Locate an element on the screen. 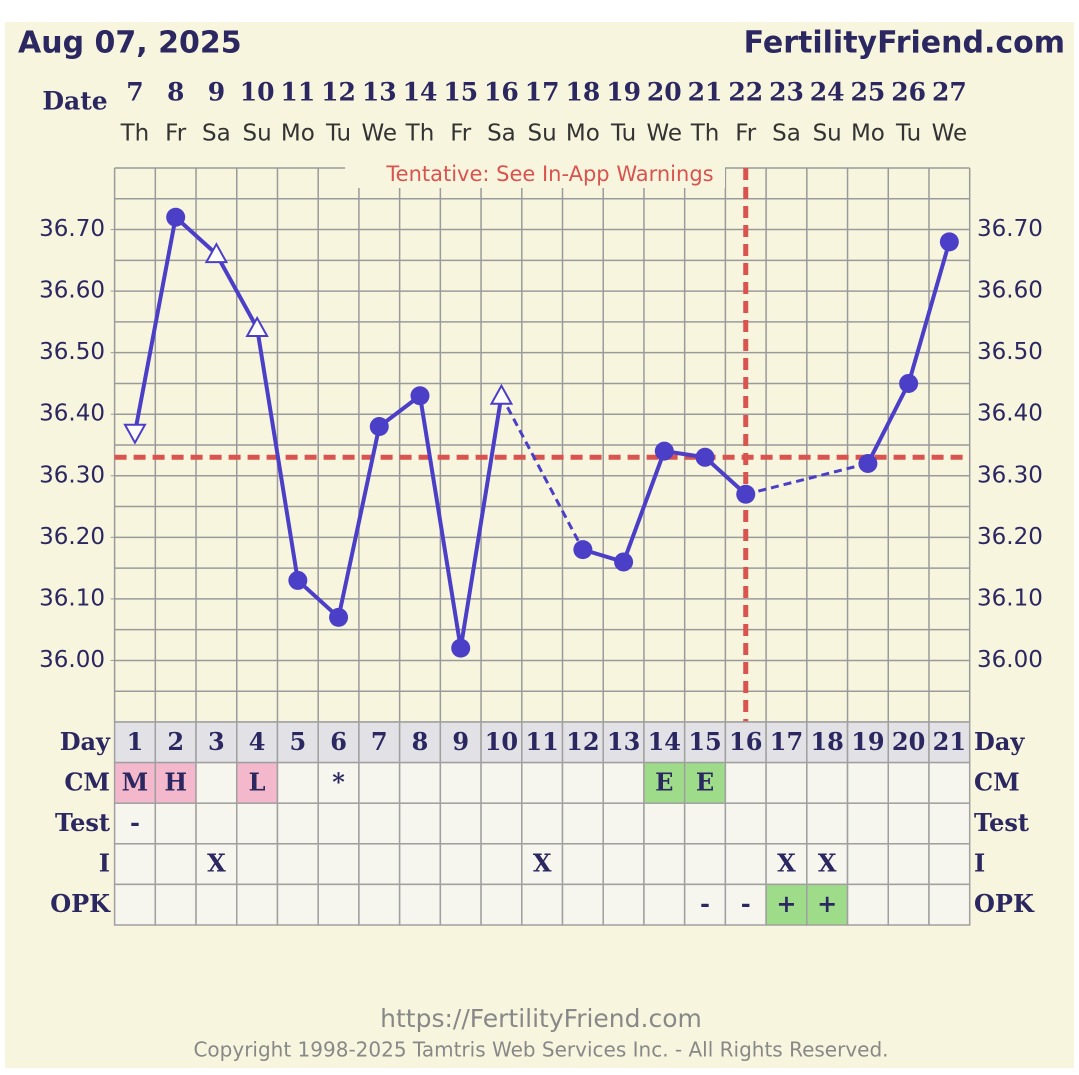  row-label-right: OPK is located at coordinates (1004, 903).